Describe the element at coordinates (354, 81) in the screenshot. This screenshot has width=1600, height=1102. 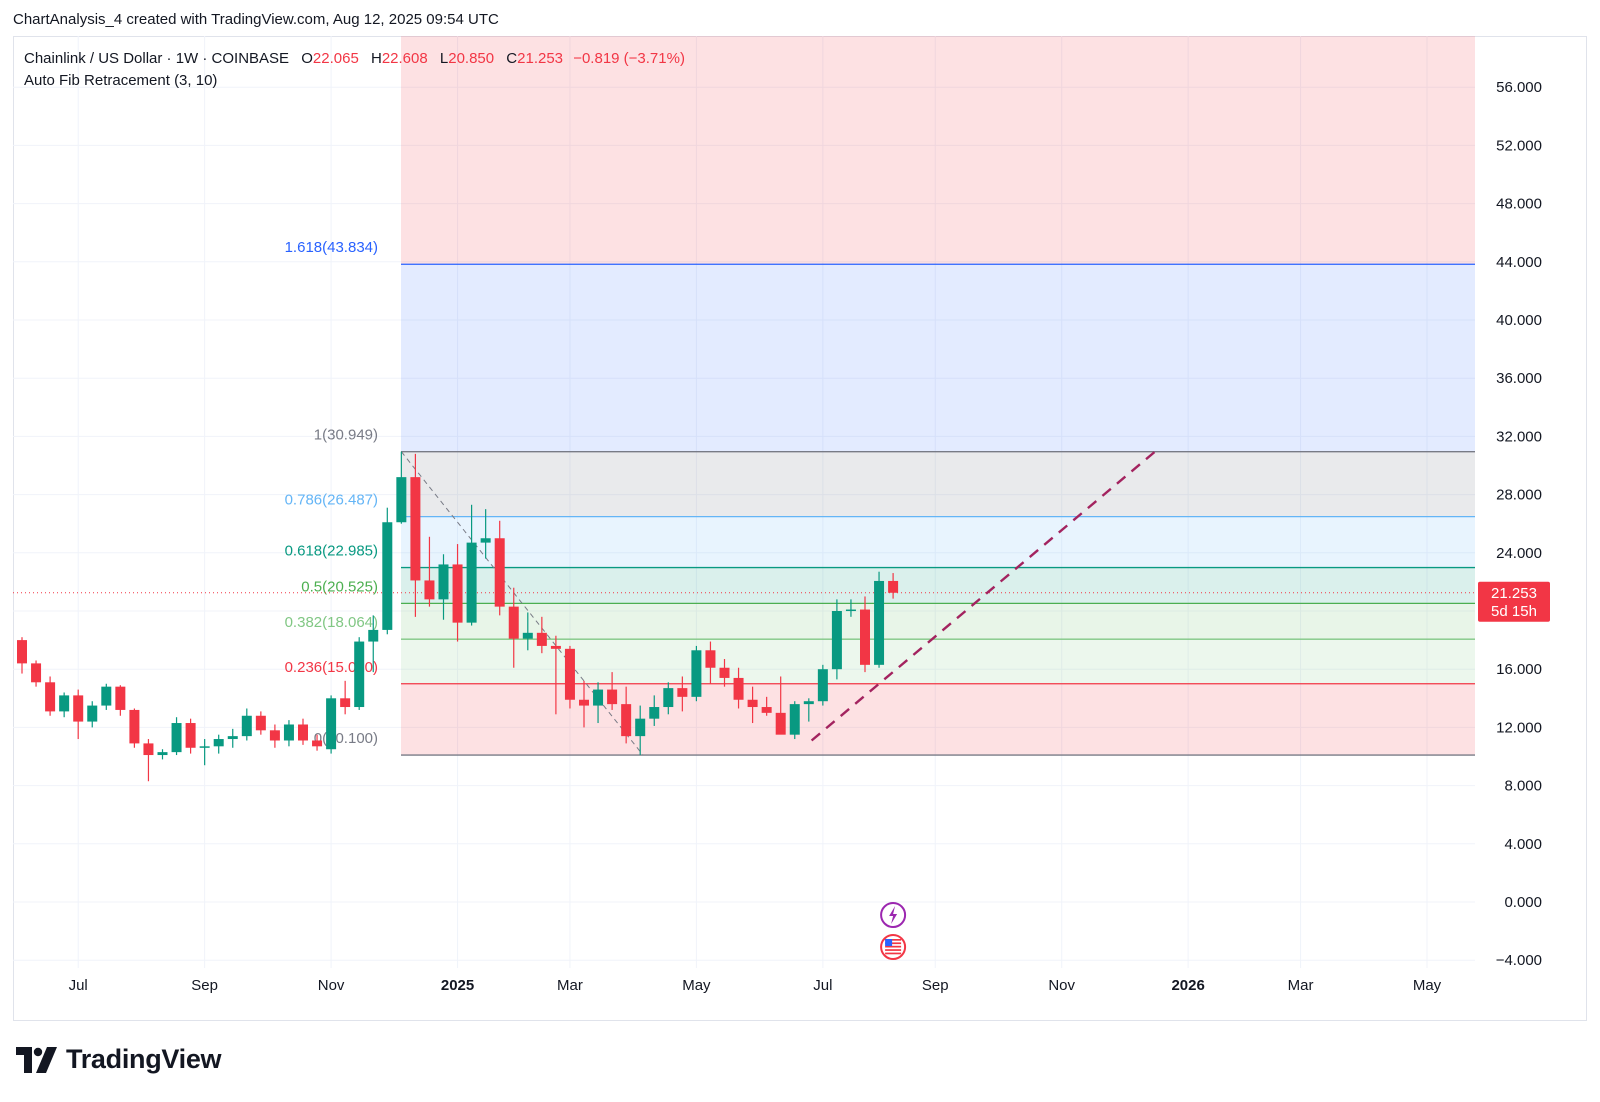
I see `indicator-row: Auto Fib Retracement (3, 10)` at that location.